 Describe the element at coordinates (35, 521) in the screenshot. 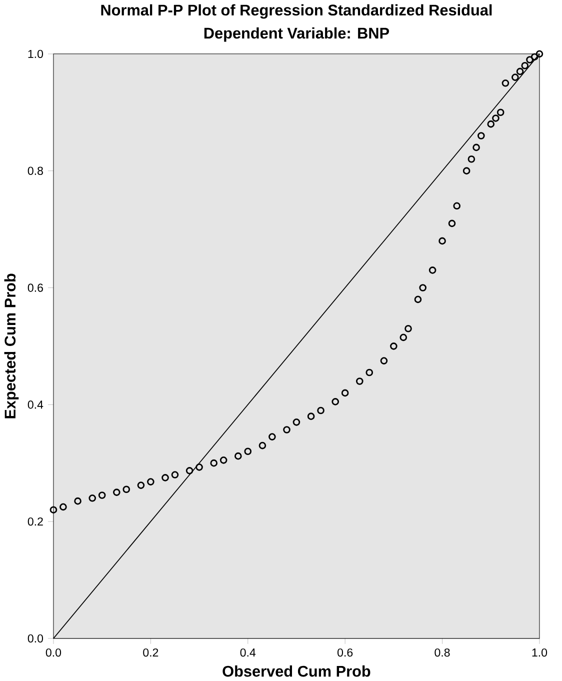

I see `y-tick-label: 0.2` at that location.